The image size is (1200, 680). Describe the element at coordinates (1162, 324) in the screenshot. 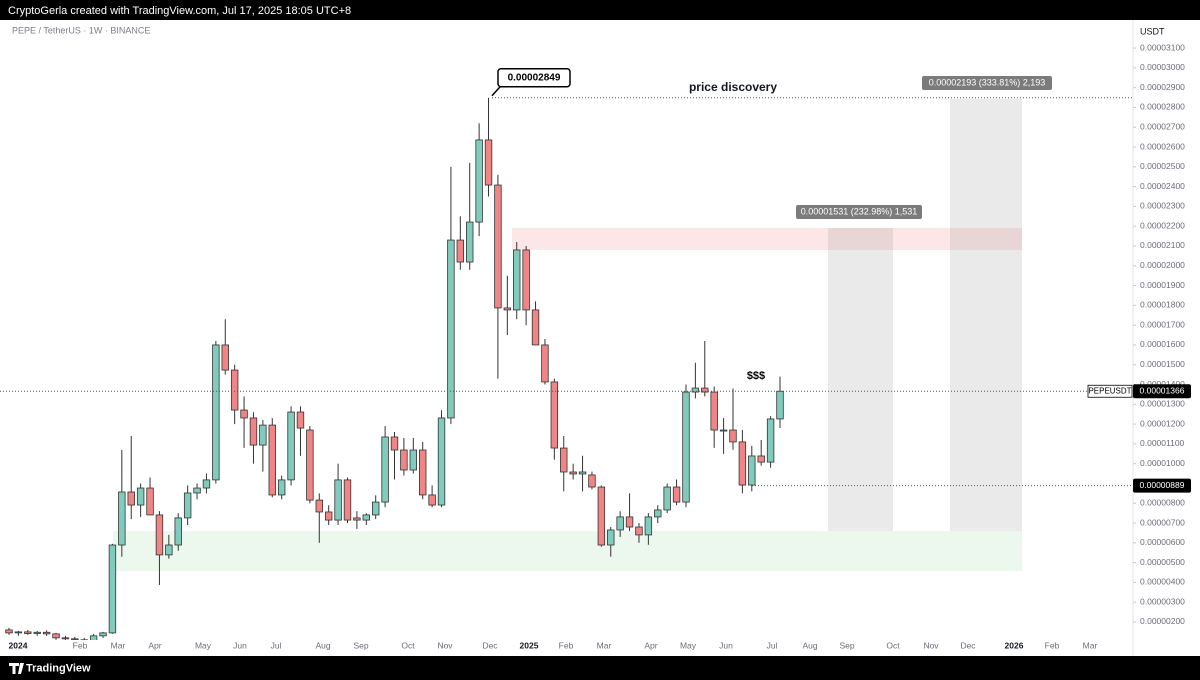

I see `y-tick-label: 0.00001700` at that location.